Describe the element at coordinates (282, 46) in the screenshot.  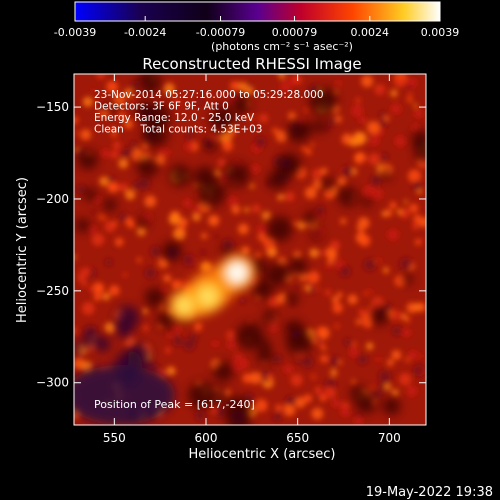
I see `colorbar-unit-label: (photons cm⁻² s⁻¹ asec⁻²)` at that location.